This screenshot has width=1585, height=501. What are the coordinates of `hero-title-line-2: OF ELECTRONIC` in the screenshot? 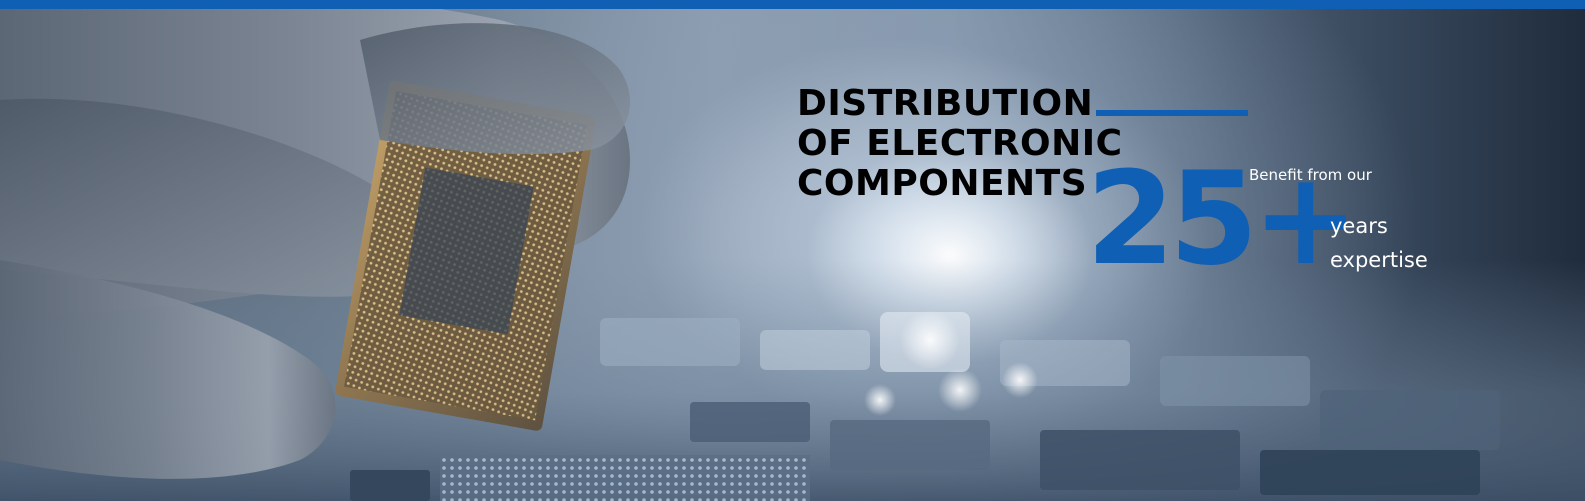 It's located at (960, 143).